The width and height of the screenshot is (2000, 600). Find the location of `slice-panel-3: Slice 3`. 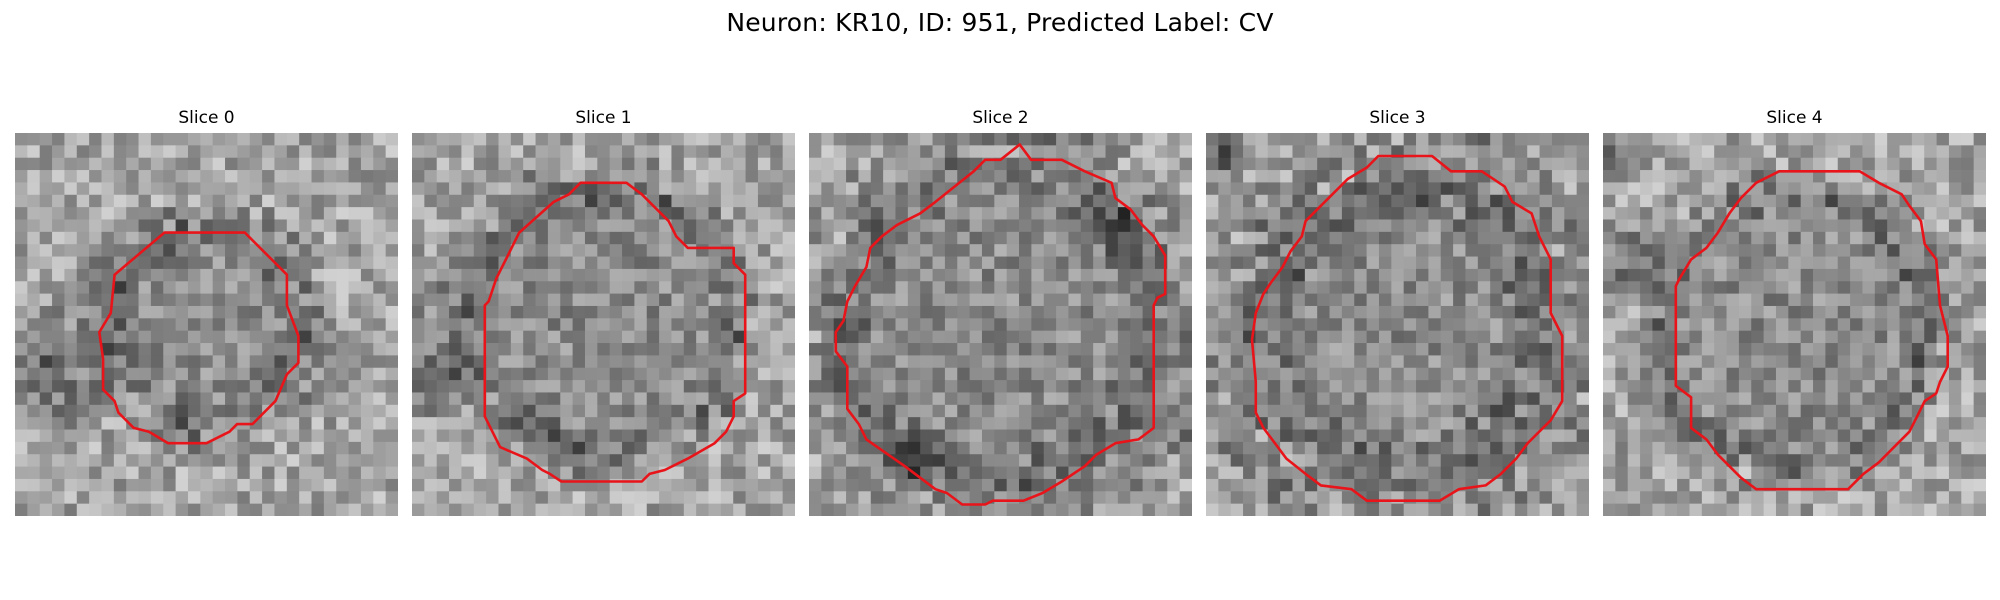

slice-panel-3: Slice 3 is located at coordinates (1397, 314).